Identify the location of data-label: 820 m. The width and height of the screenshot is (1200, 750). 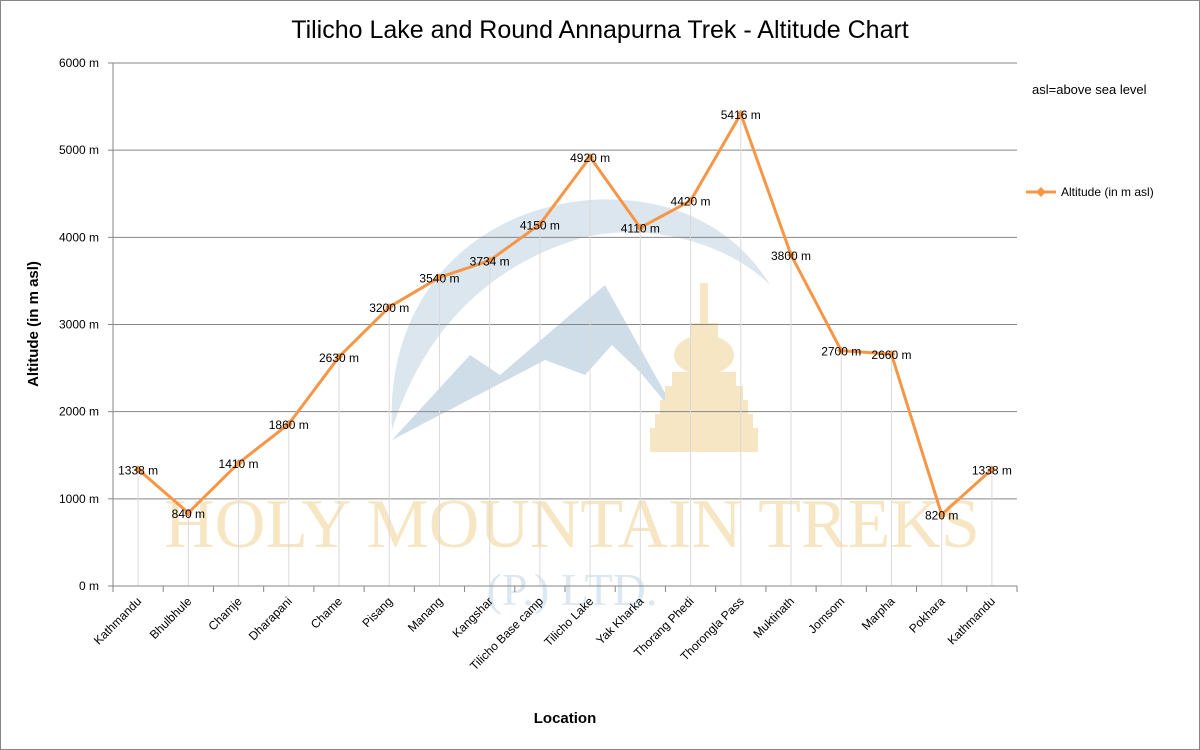
(941, 516).